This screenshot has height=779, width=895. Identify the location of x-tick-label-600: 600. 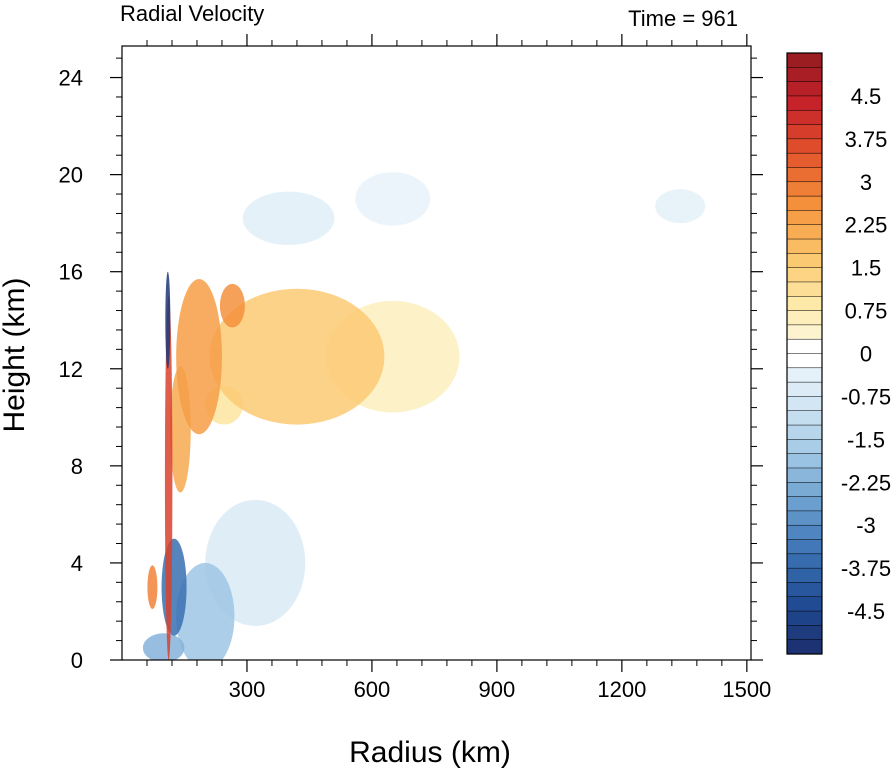
(372, 689).